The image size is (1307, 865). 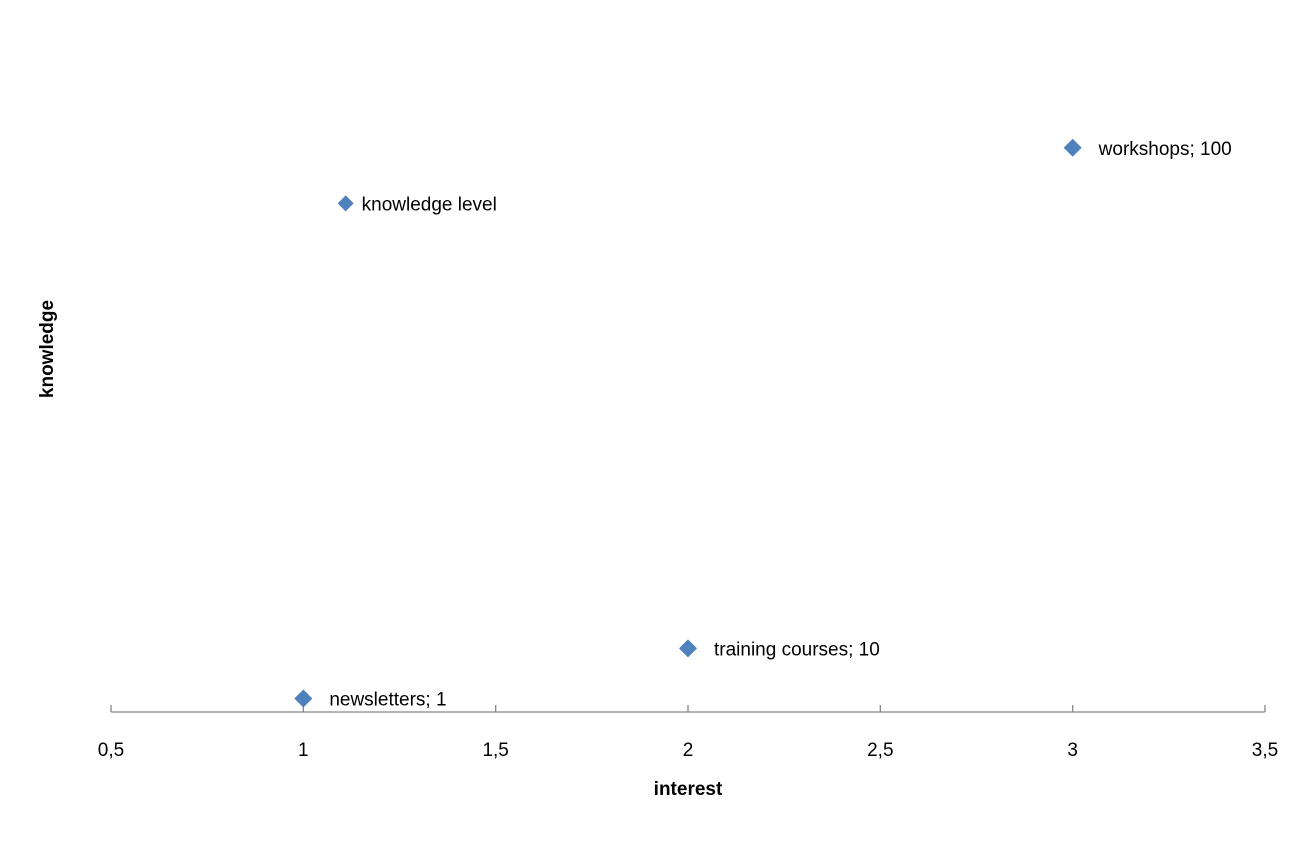 I want to click on x-tick-label: 3, so click(x=1072, y=750).